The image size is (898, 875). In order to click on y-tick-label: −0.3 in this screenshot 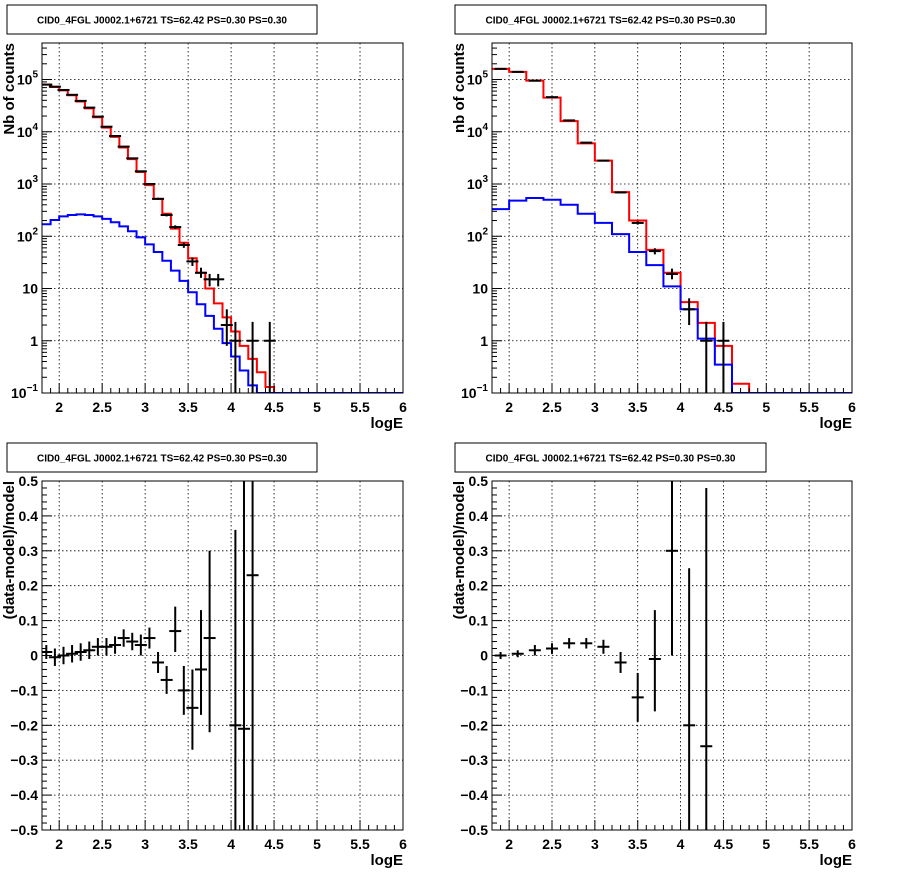, I will do `click(474, 760)`.